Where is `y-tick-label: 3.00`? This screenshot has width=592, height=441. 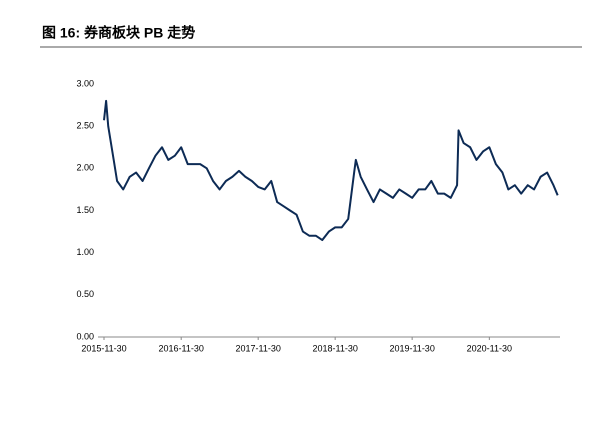 y-tick-label: 3.00 is located at coordinates (85, 83).